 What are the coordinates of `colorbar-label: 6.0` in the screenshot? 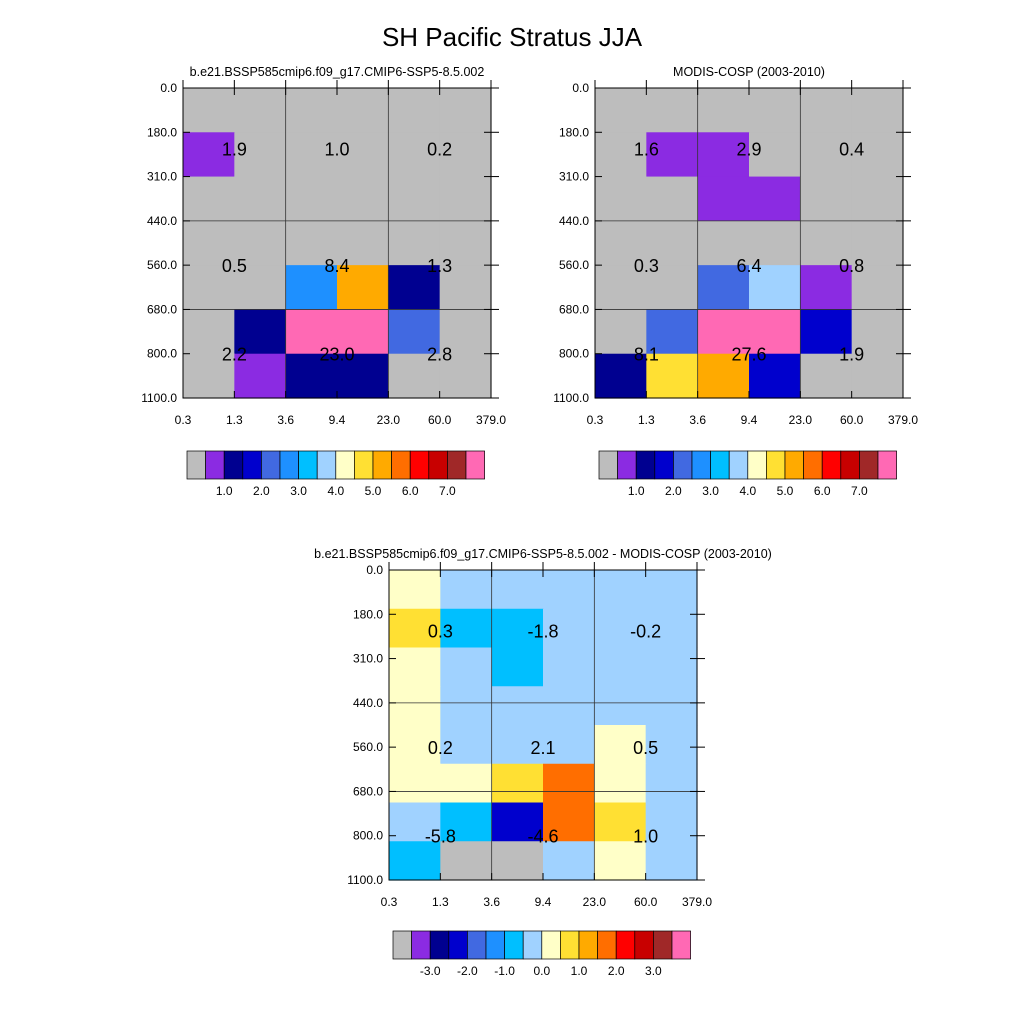 It's located at (822, 491).